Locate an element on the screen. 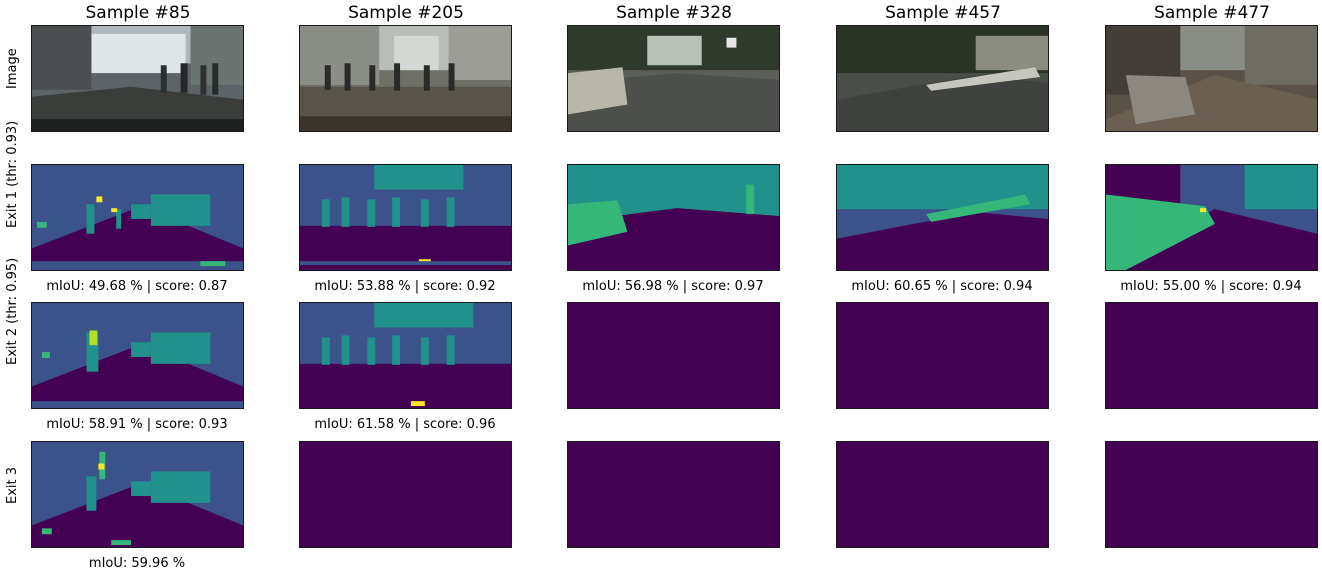  column-title-sample-477: Sample #477 is located at coordinates (1212, 13).